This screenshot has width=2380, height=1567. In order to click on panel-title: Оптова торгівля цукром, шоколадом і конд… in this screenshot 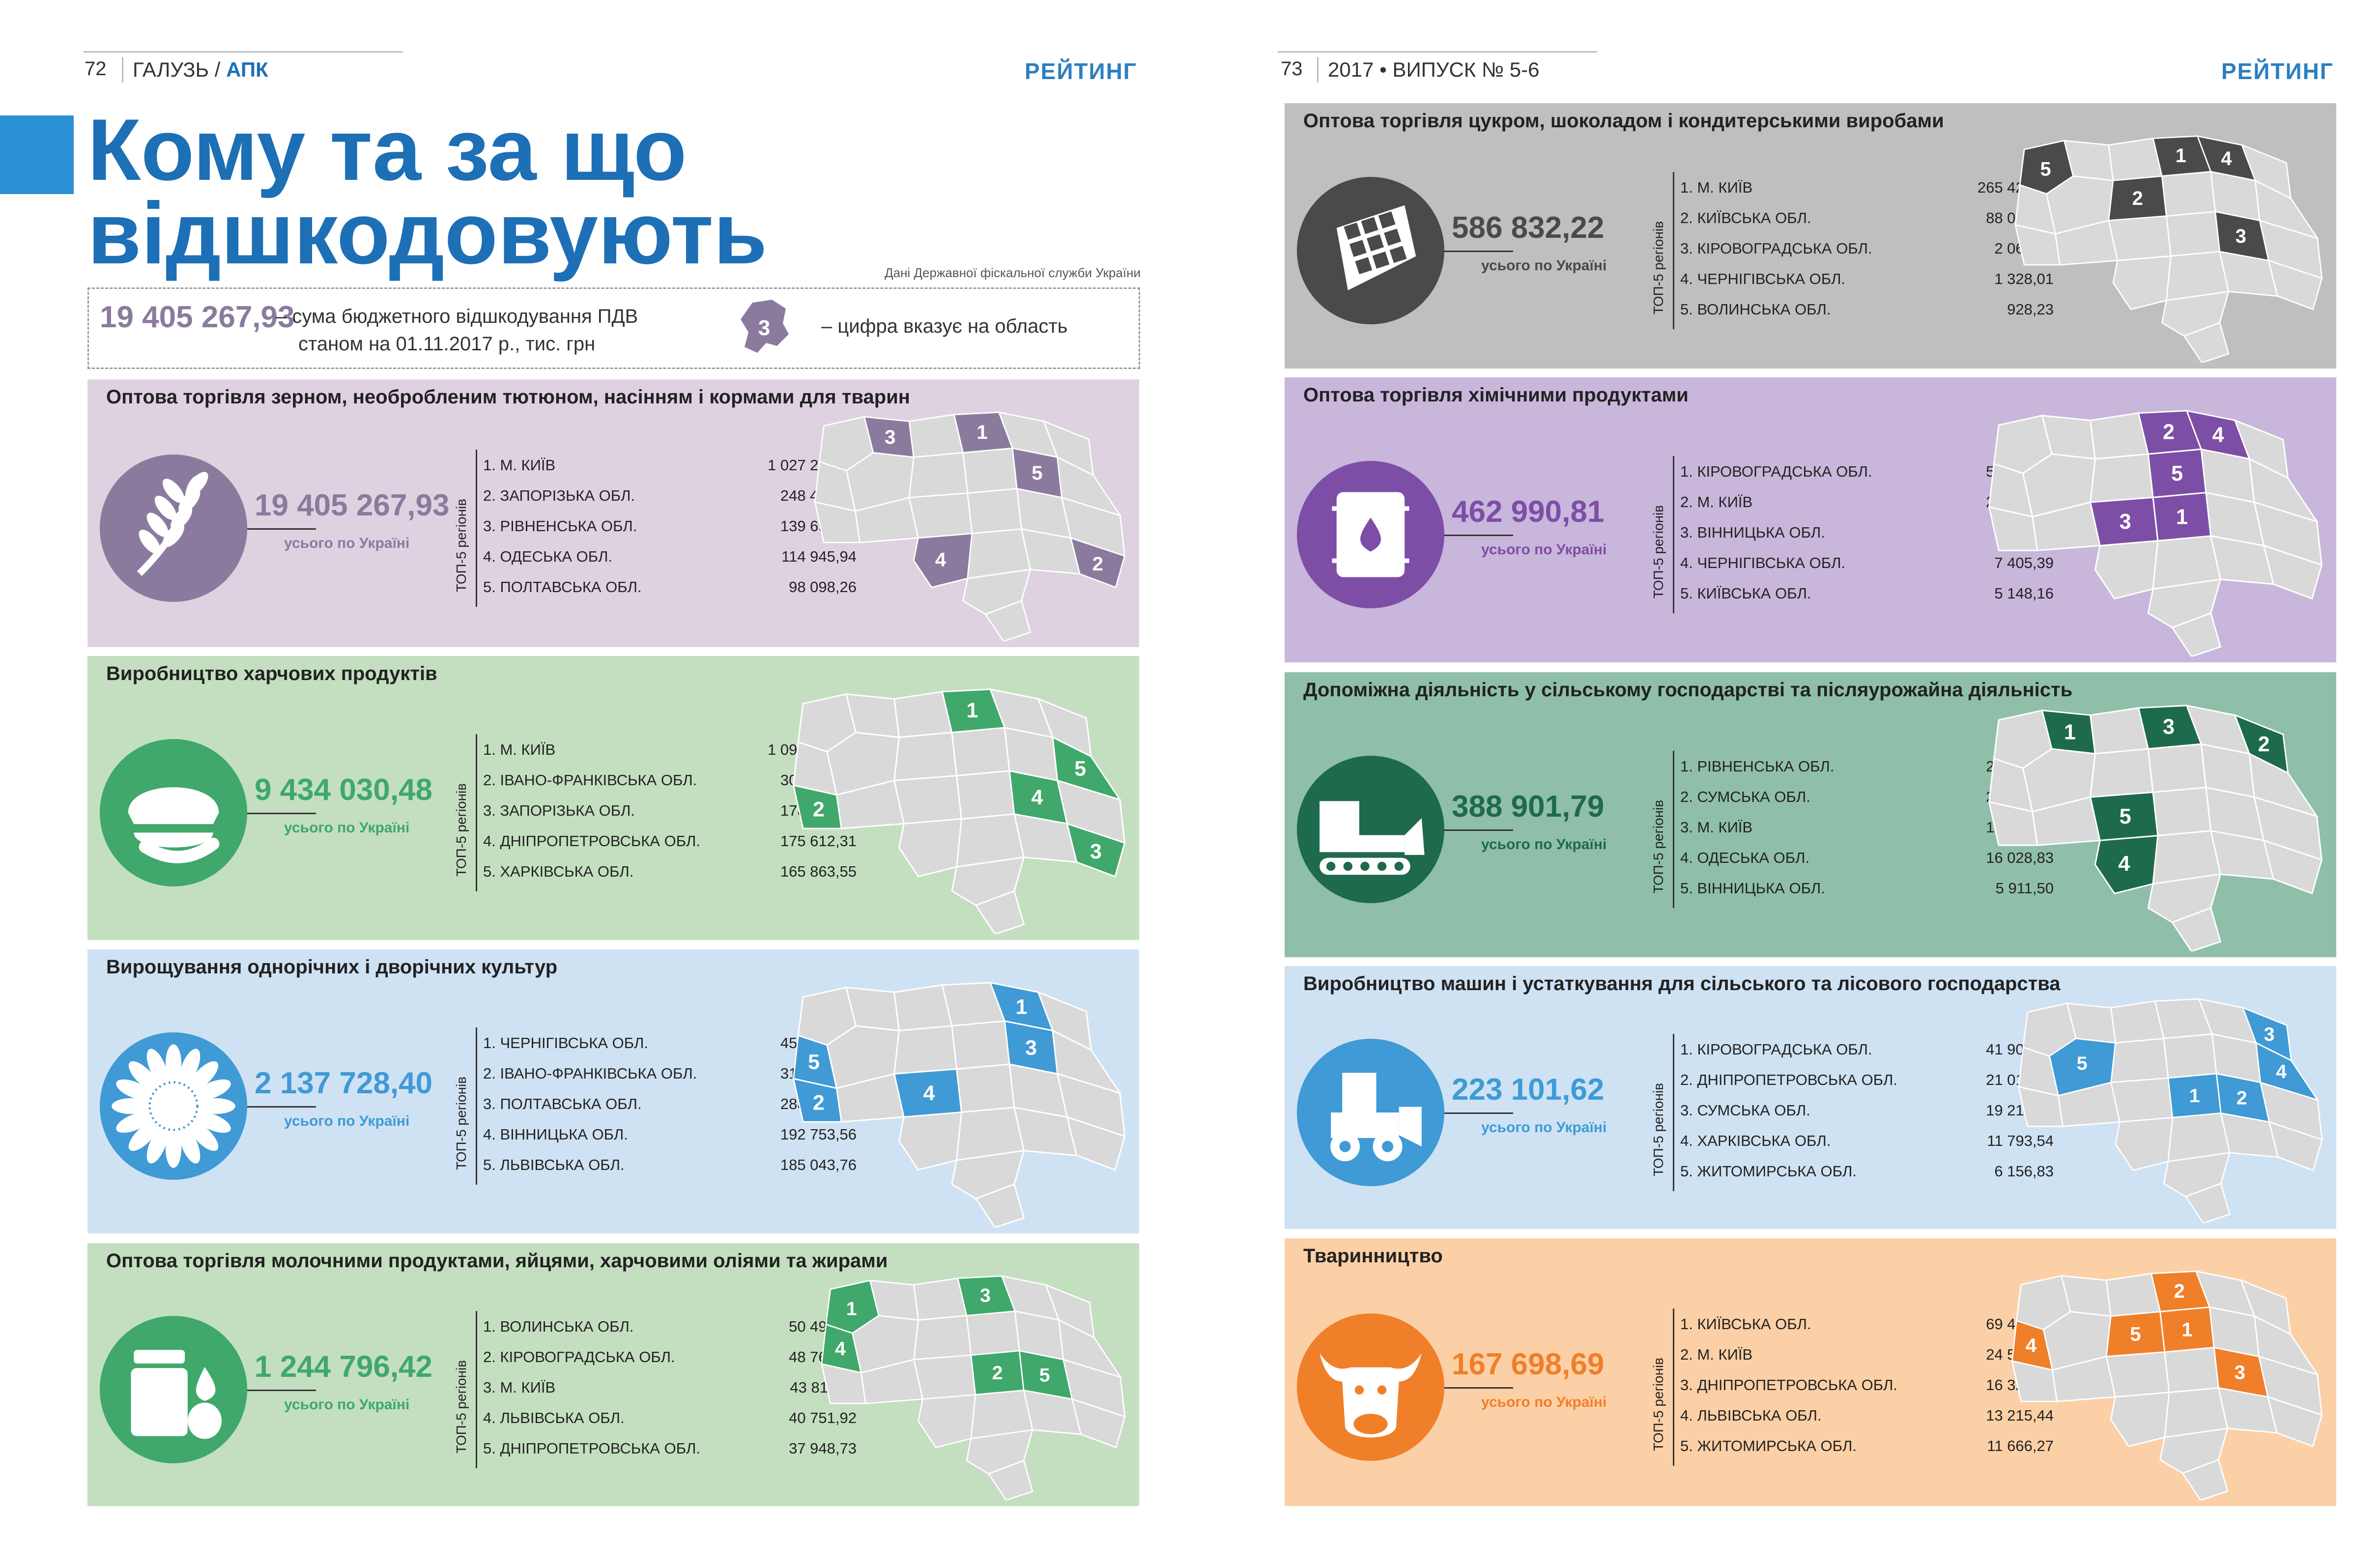, I will do `click(1623, 121)`.